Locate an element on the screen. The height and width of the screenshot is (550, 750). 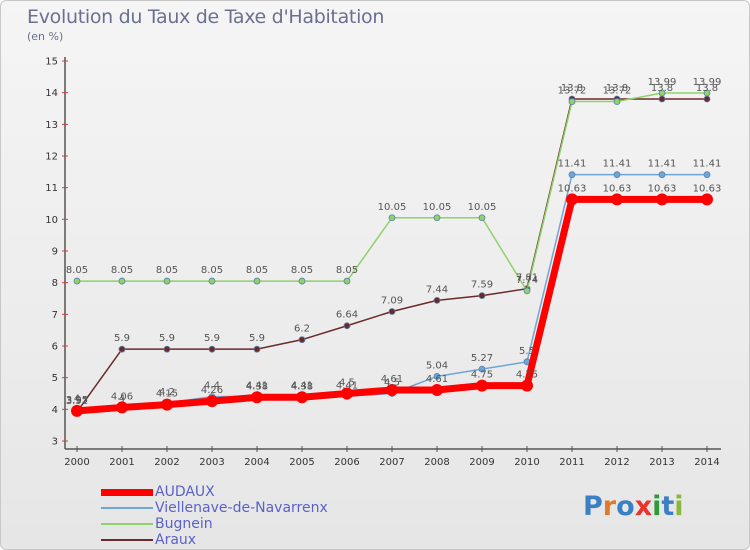
data-label: 3.95 is located at coordinates (77, 400).